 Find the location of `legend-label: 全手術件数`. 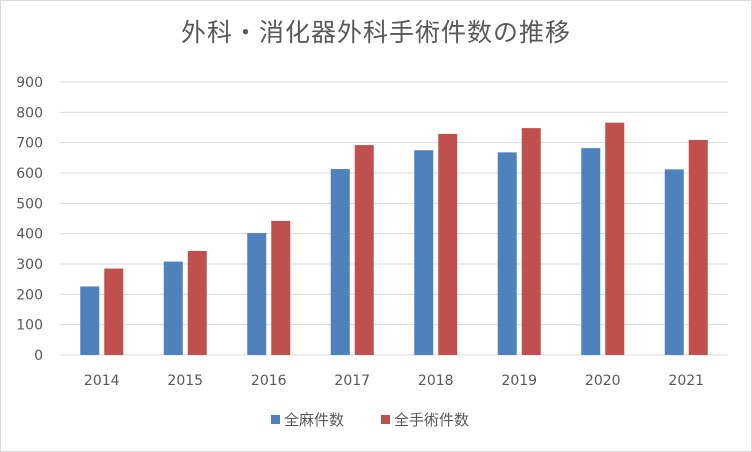

legend-label: 全手術件数 is located at coordinates (431, 420).